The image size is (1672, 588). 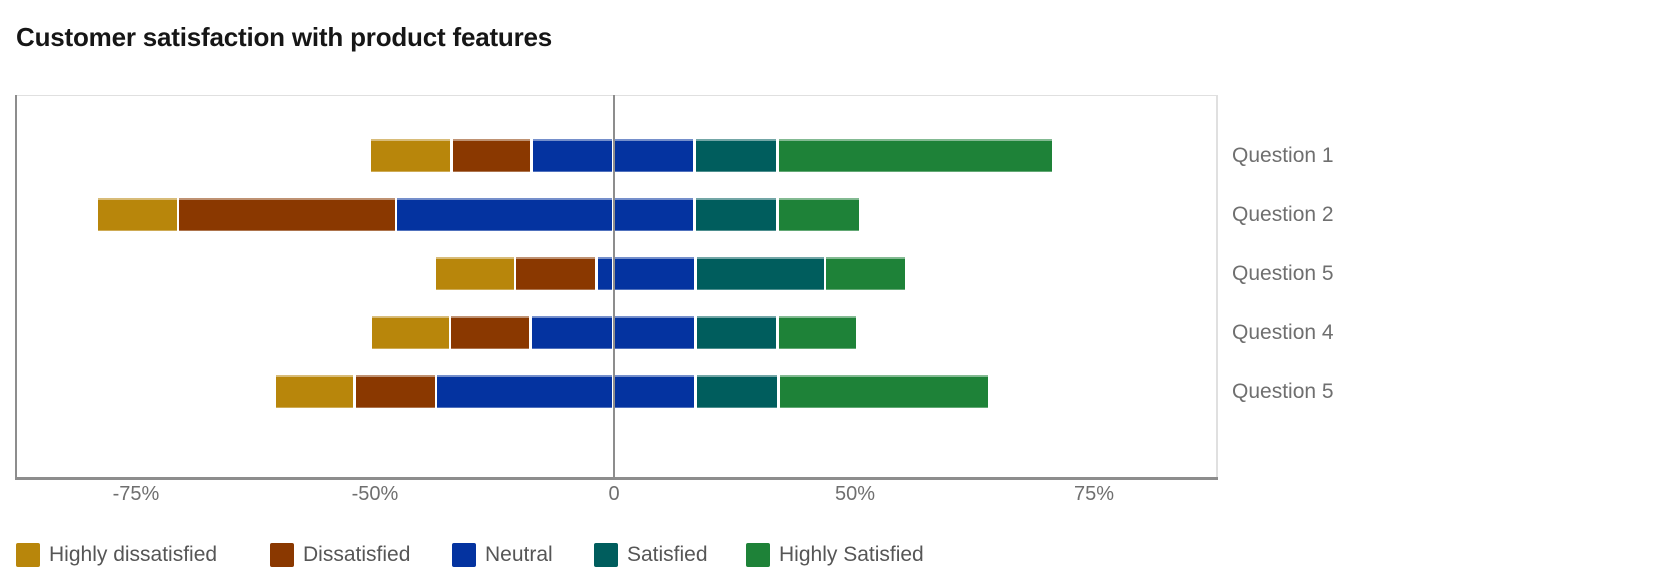 I want to click on legend-item-satisfied: Satisfied, so click(x=651, y=555).